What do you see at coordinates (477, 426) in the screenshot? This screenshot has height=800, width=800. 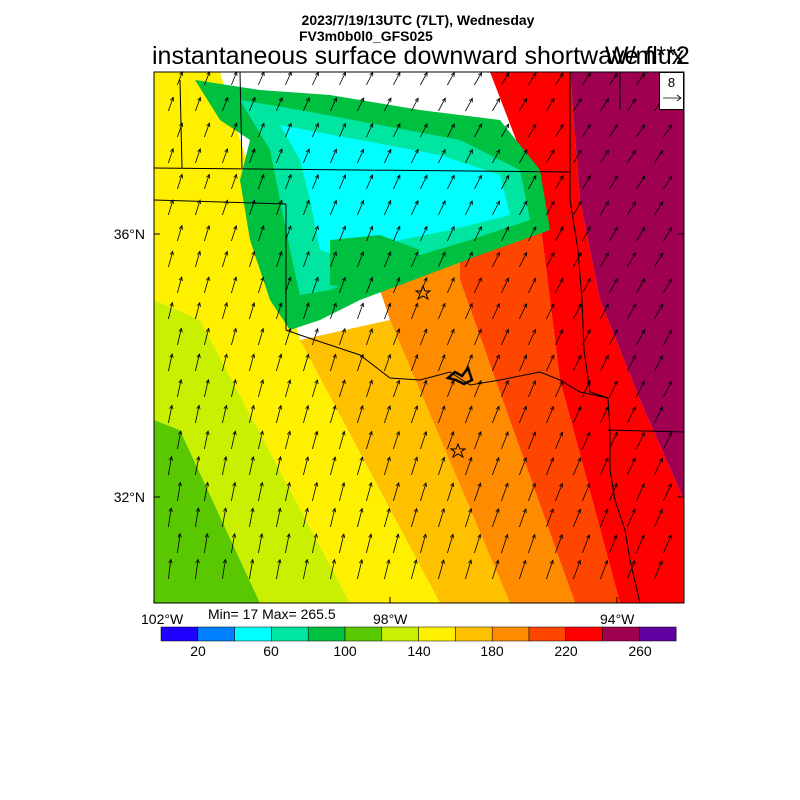 I see `band-east-mid` at bounding box center [477, 426].